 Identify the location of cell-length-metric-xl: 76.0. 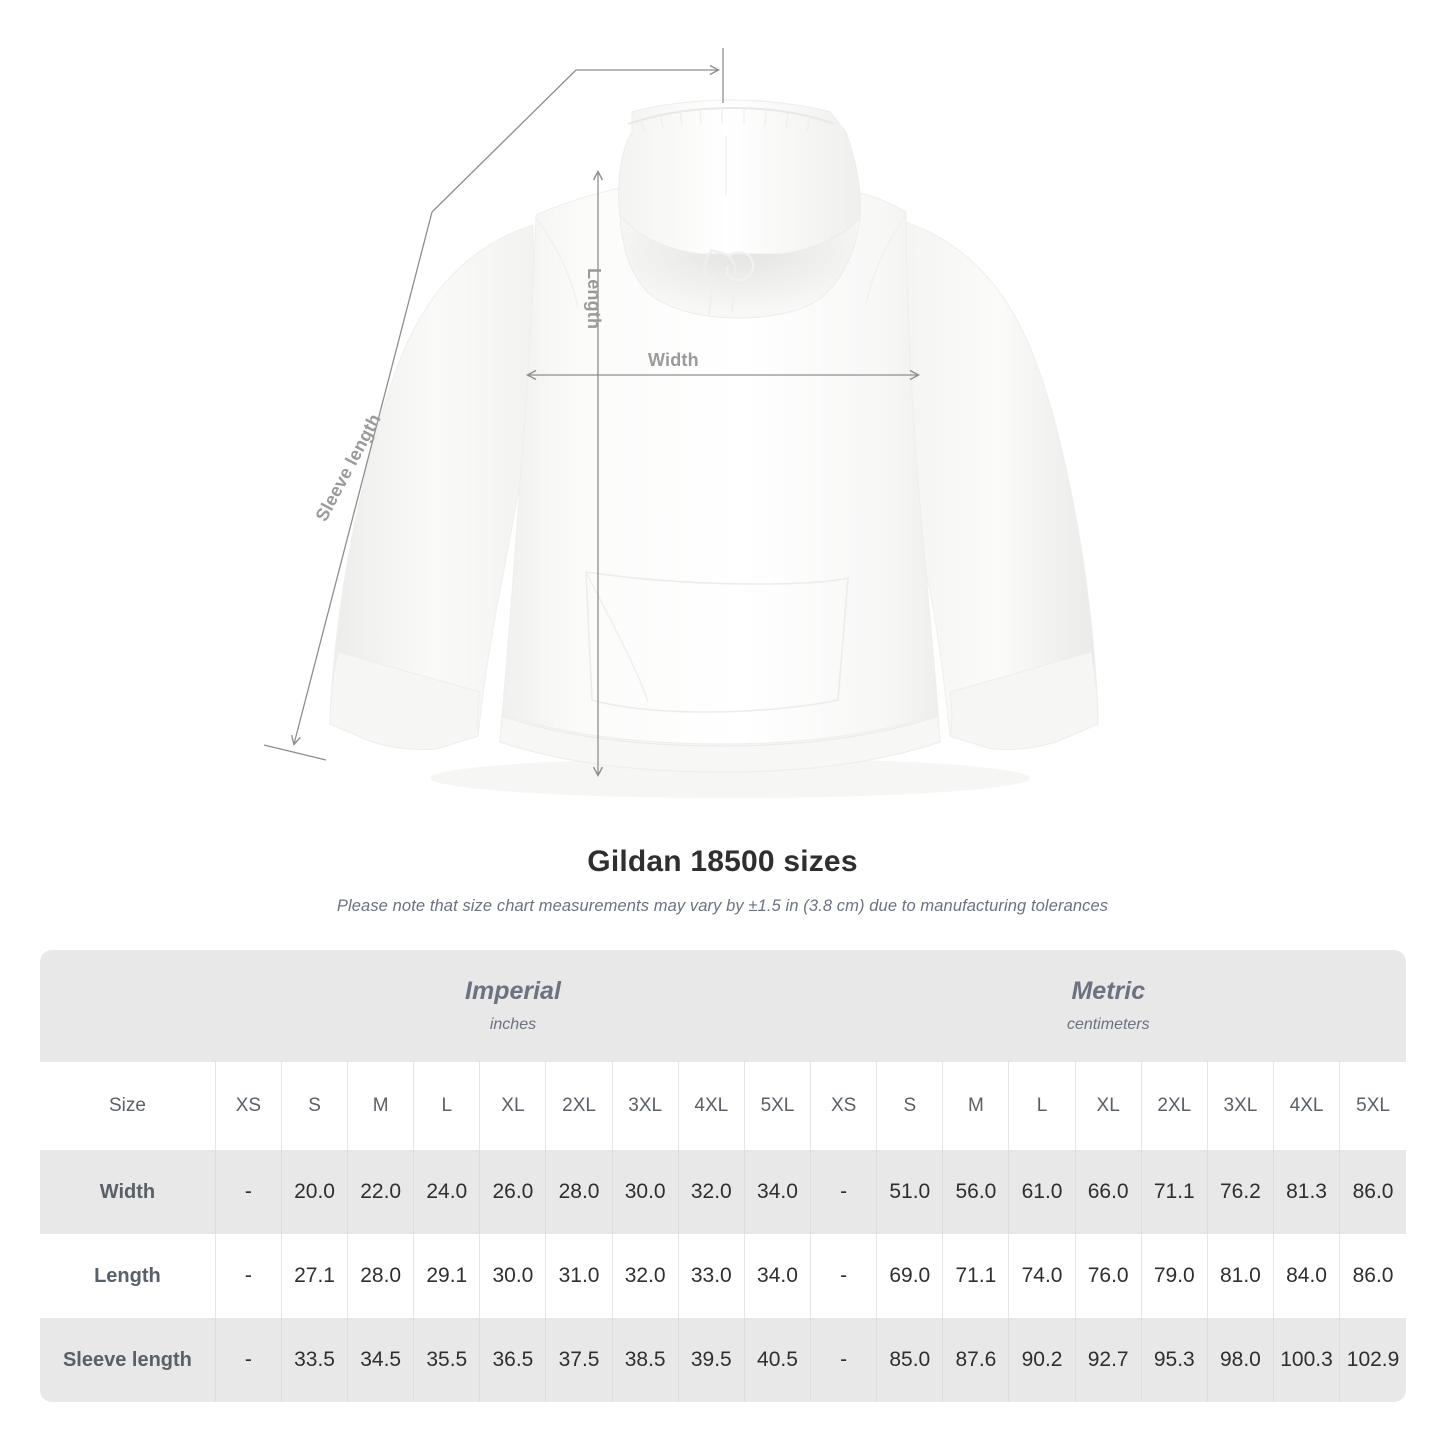
(1108, 1276).